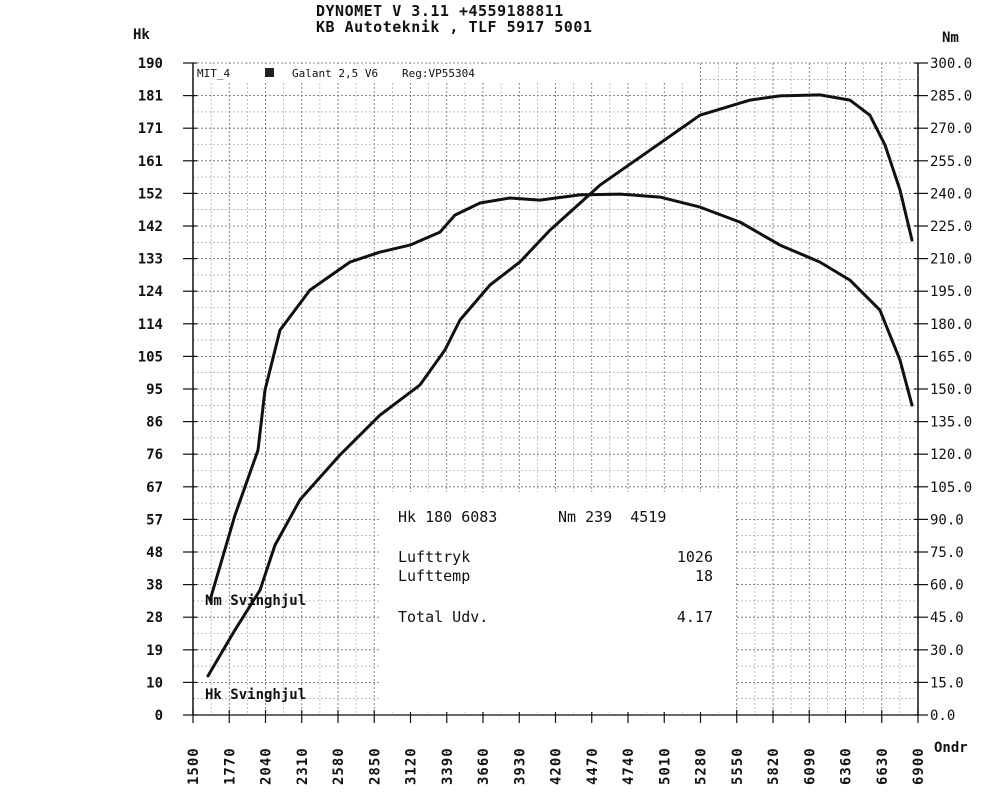 The height and width of the screenshot is (807, 1000). What do you see at coordinates (629, 766) in the screenshot?
I see `x-tick-label: 4740` at bounding box center [629, 766].